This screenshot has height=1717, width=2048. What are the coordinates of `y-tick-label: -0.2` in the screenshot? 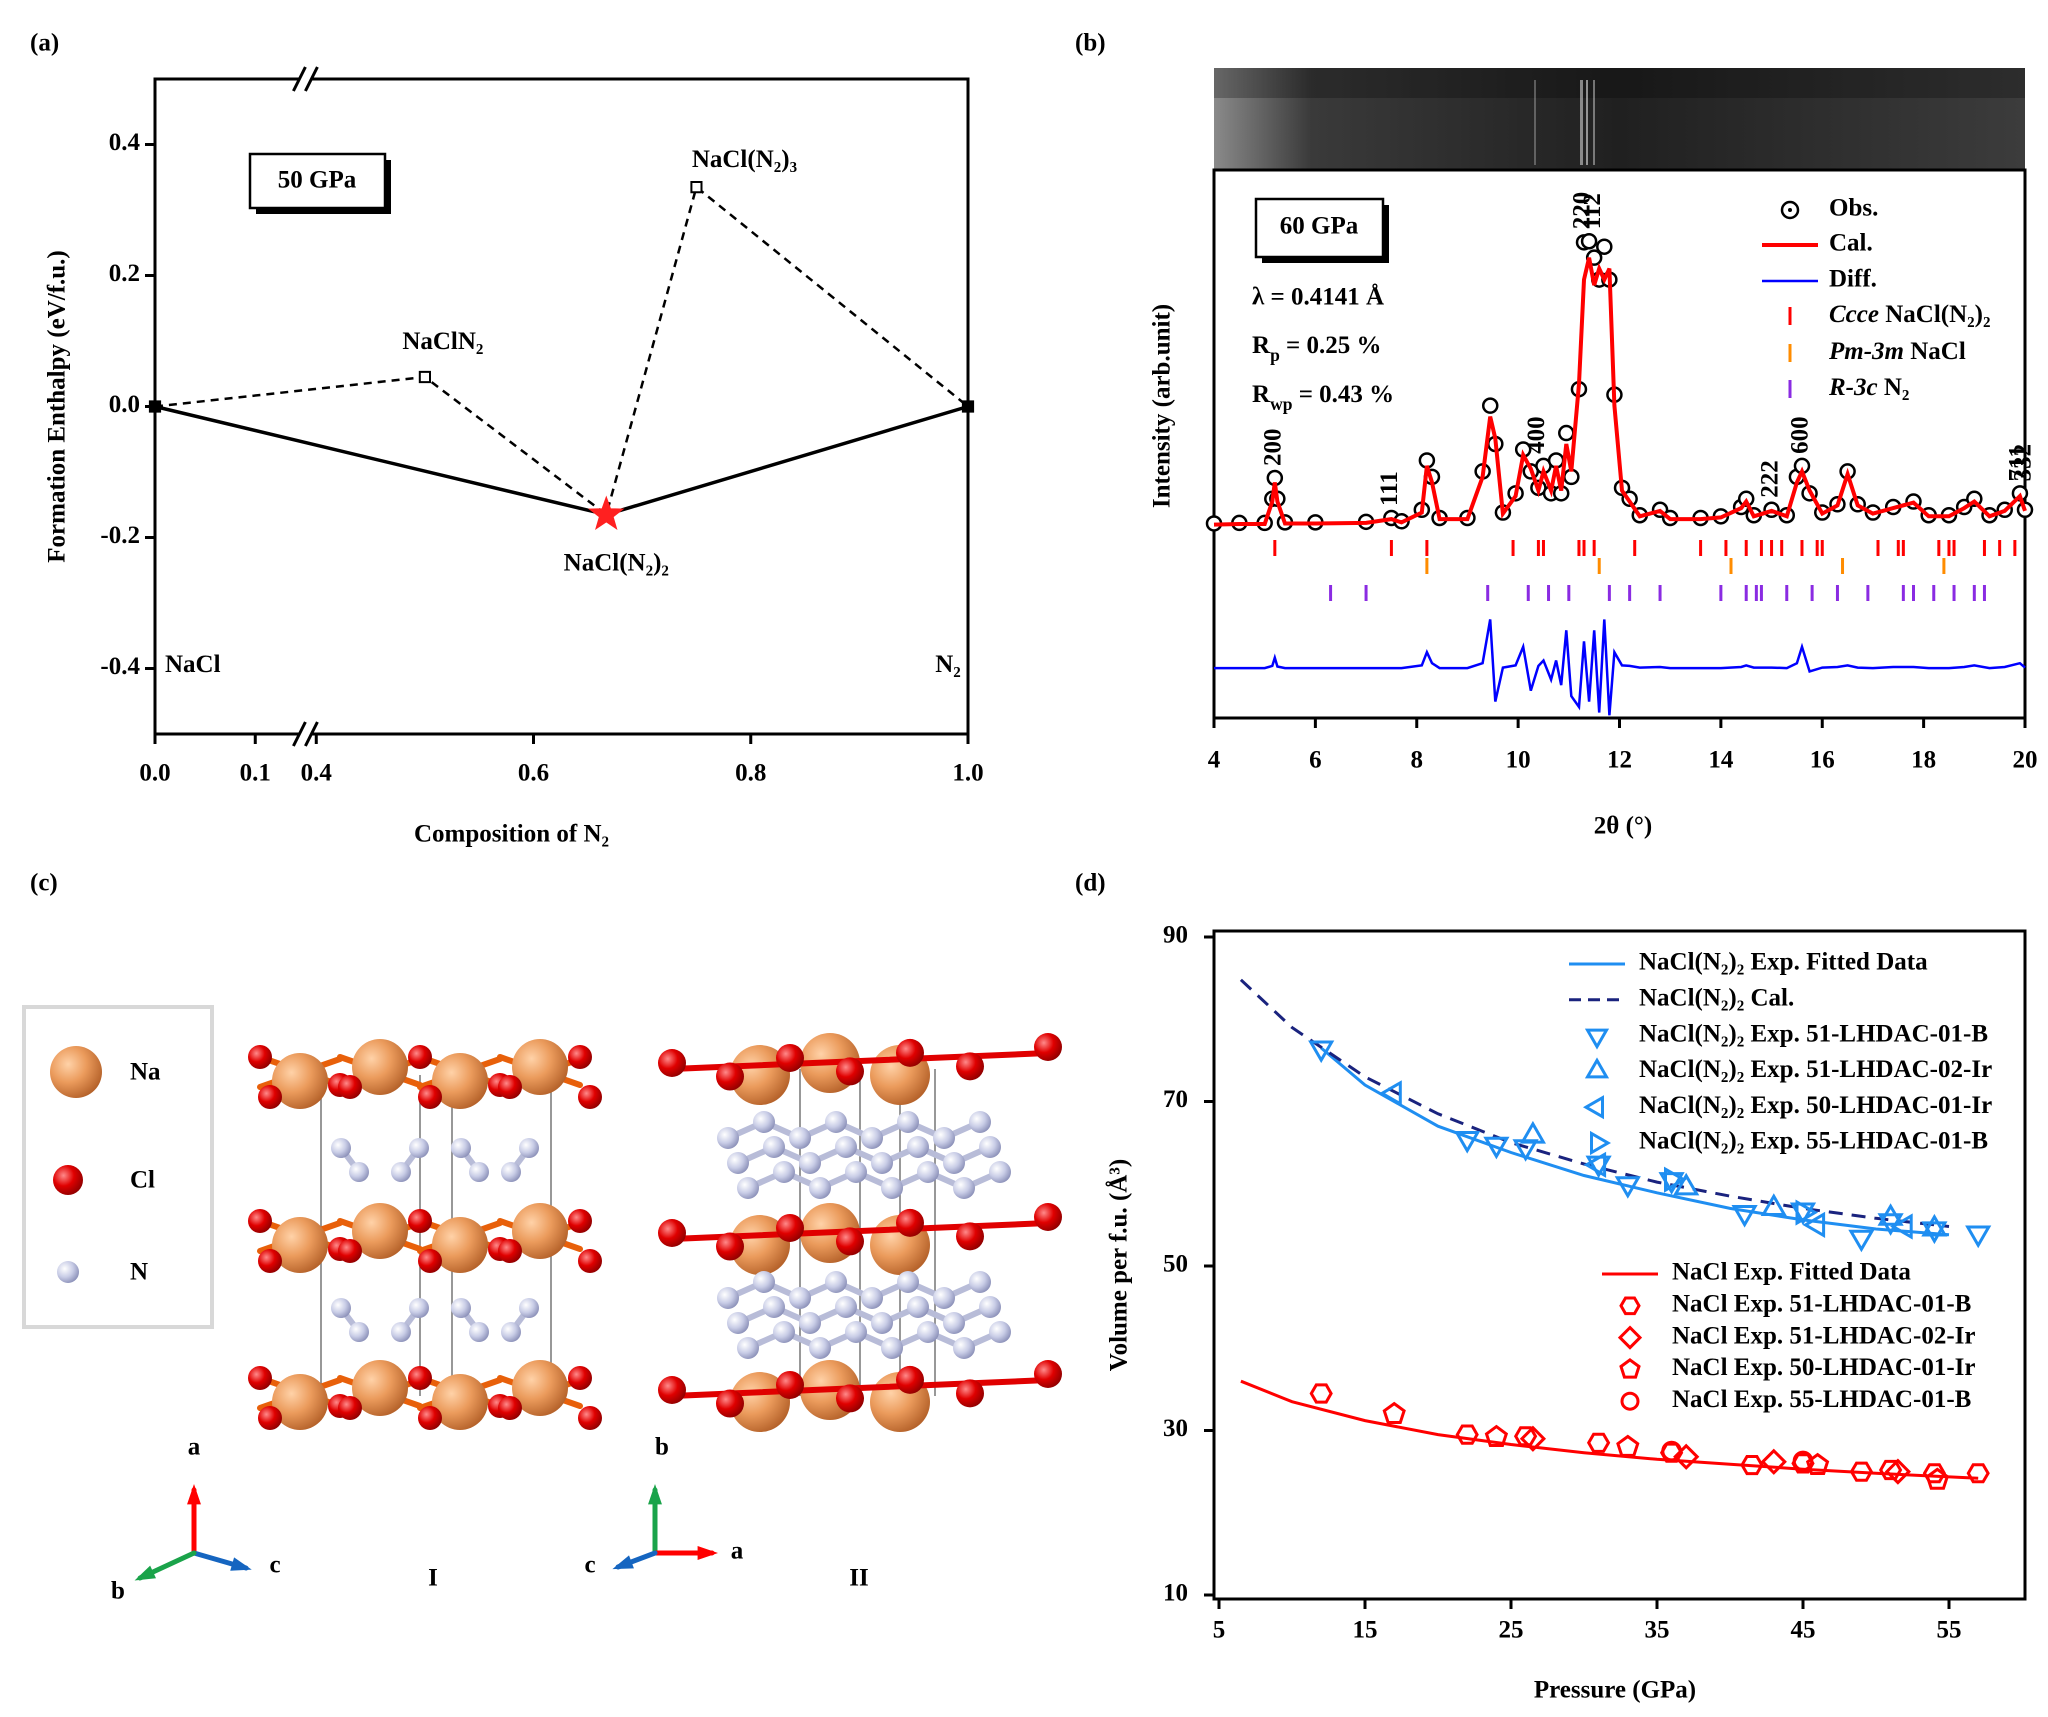 It's located at (120, 535).